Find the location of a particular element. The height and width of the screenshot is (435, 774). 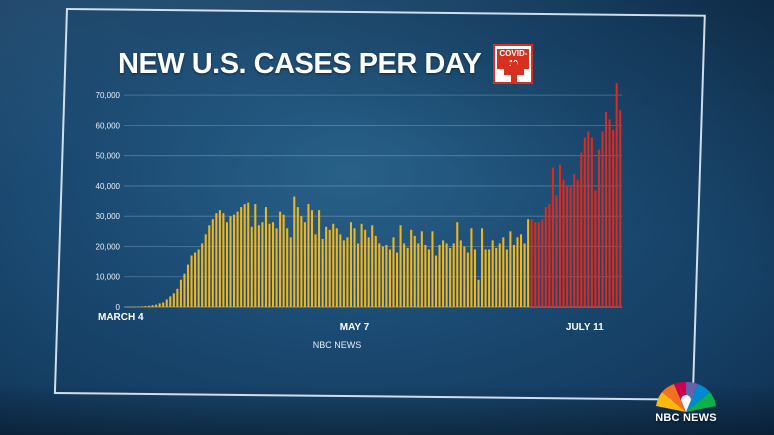

cross-icon is located at coordinates (514, 72).